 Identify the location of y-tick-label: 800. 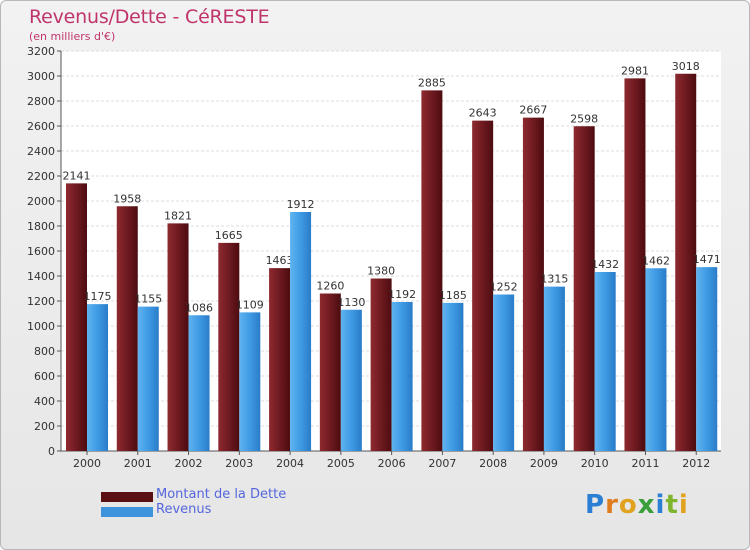
(44, 351).